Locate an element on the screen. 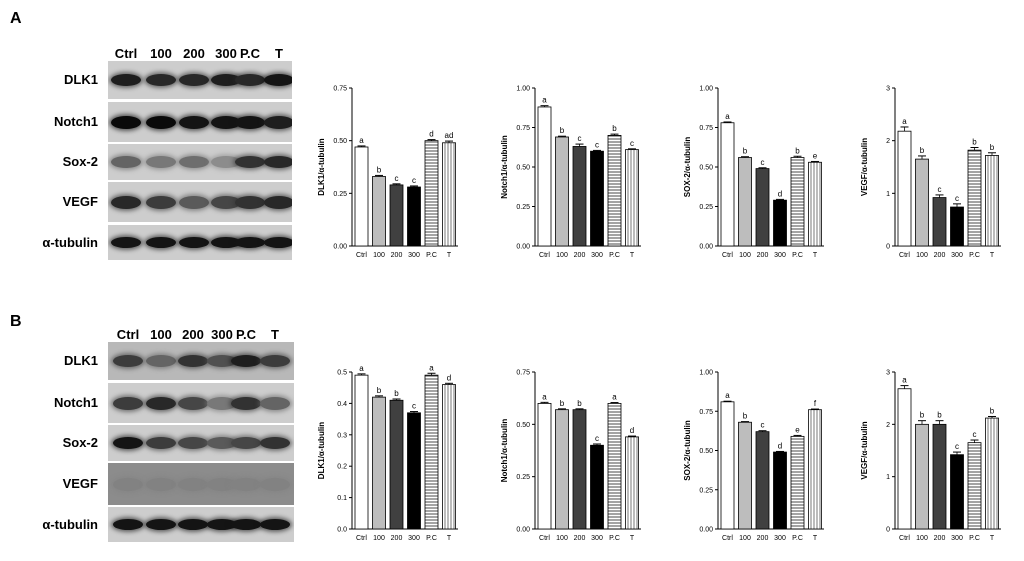 Image resolution: width=1024 pixels, height=561 pixels. blot-row-label: DLK1 is located at coordinates (81, 79).